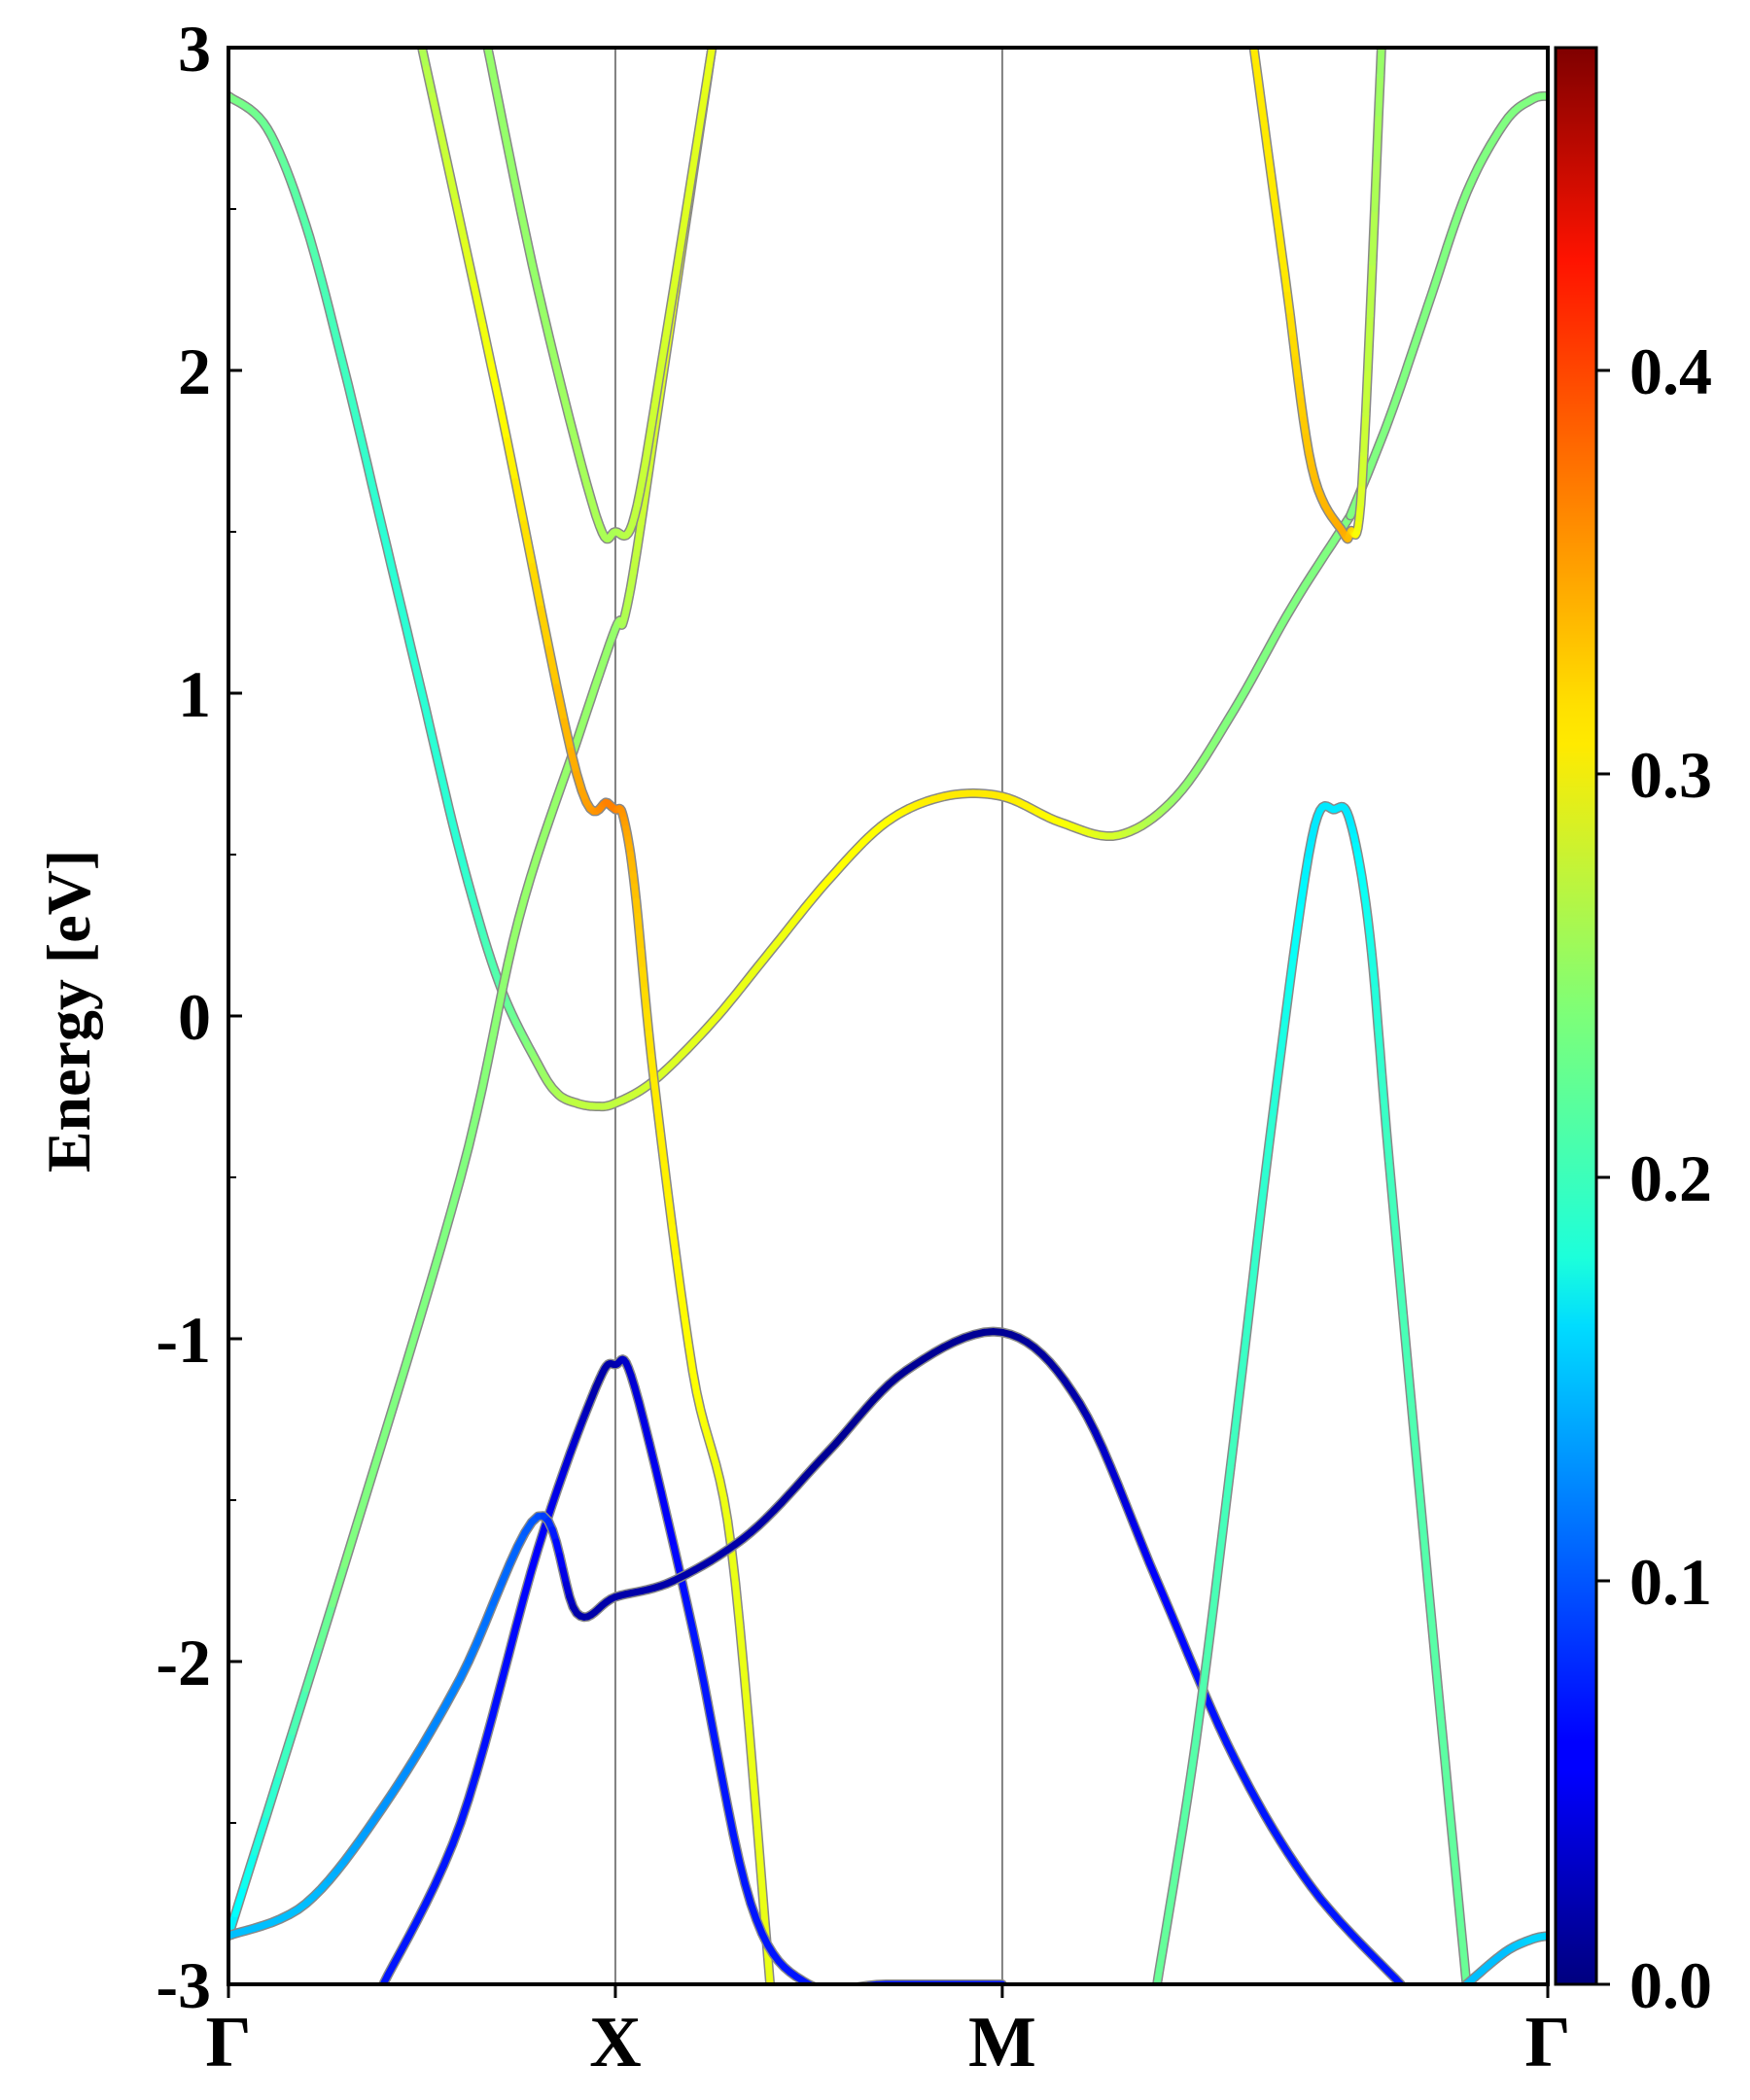 The height and width of the screenshot is (2100, 1750). I want to click on y-tick-label: -2, so click(183, 1662).